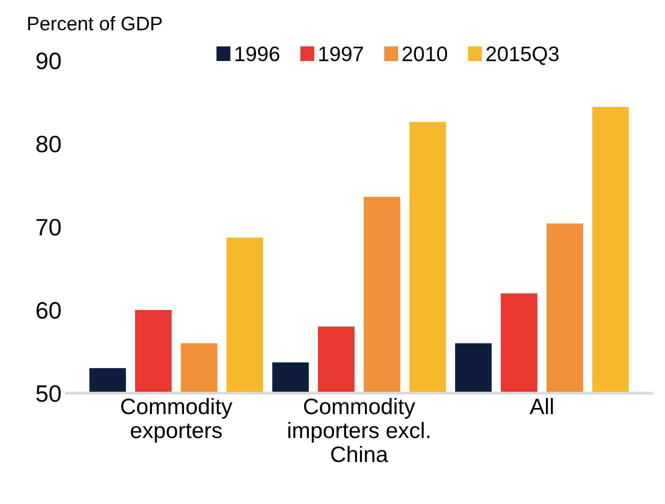 This screenshot has width=665, height=504. Describe the element at coordinates (48, 310) in the screenshot. I see `y-tick-label: 60` at that location.